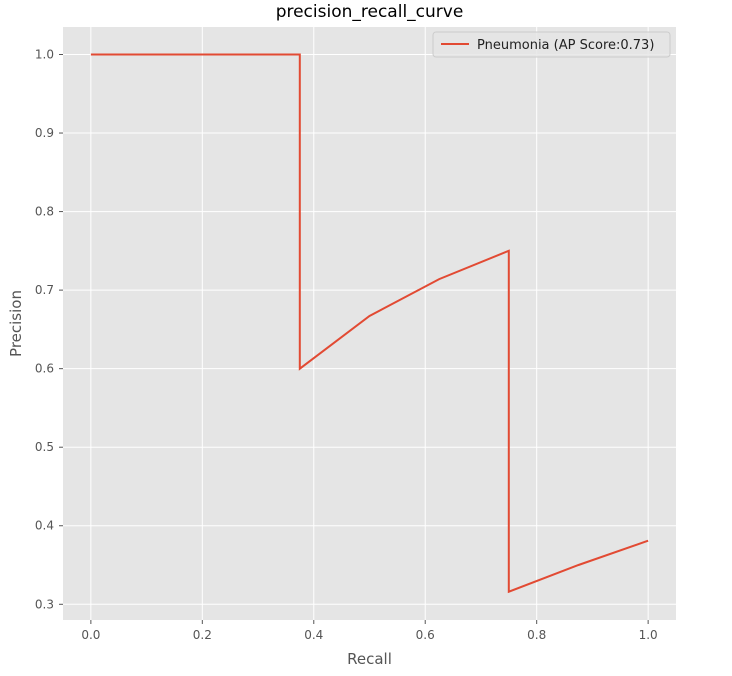 Image resolution: width=732 pixels, height=676 pixels. I want to click on y-tick-label: 0.3, so click(44, 604).